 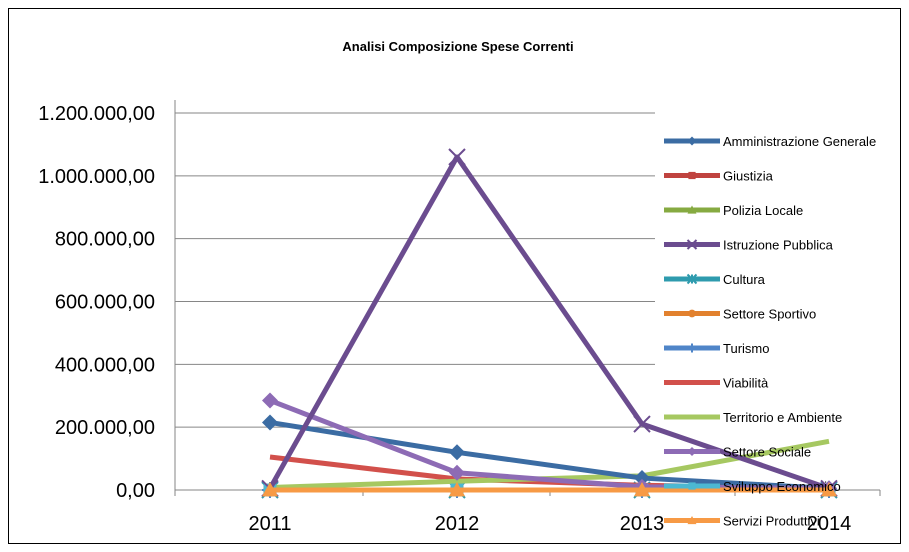 What do you see at coordinates (829, 524) in the screenshot?
I see `x-tick-label: 2014` at bounding box center [829, 524].